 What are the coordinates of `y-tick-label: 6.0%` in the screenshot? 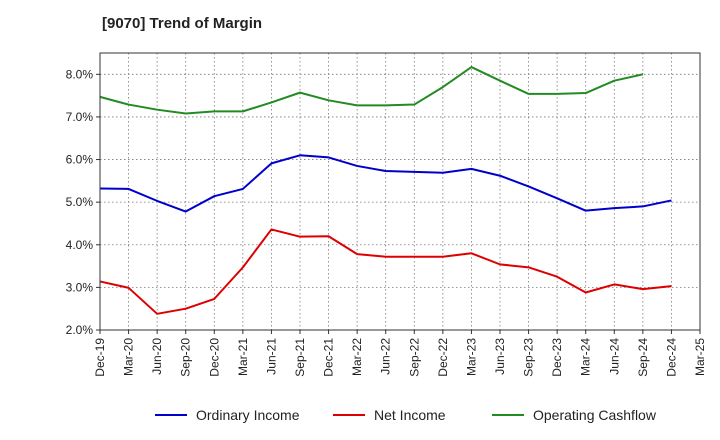 It's located at (80, 160).